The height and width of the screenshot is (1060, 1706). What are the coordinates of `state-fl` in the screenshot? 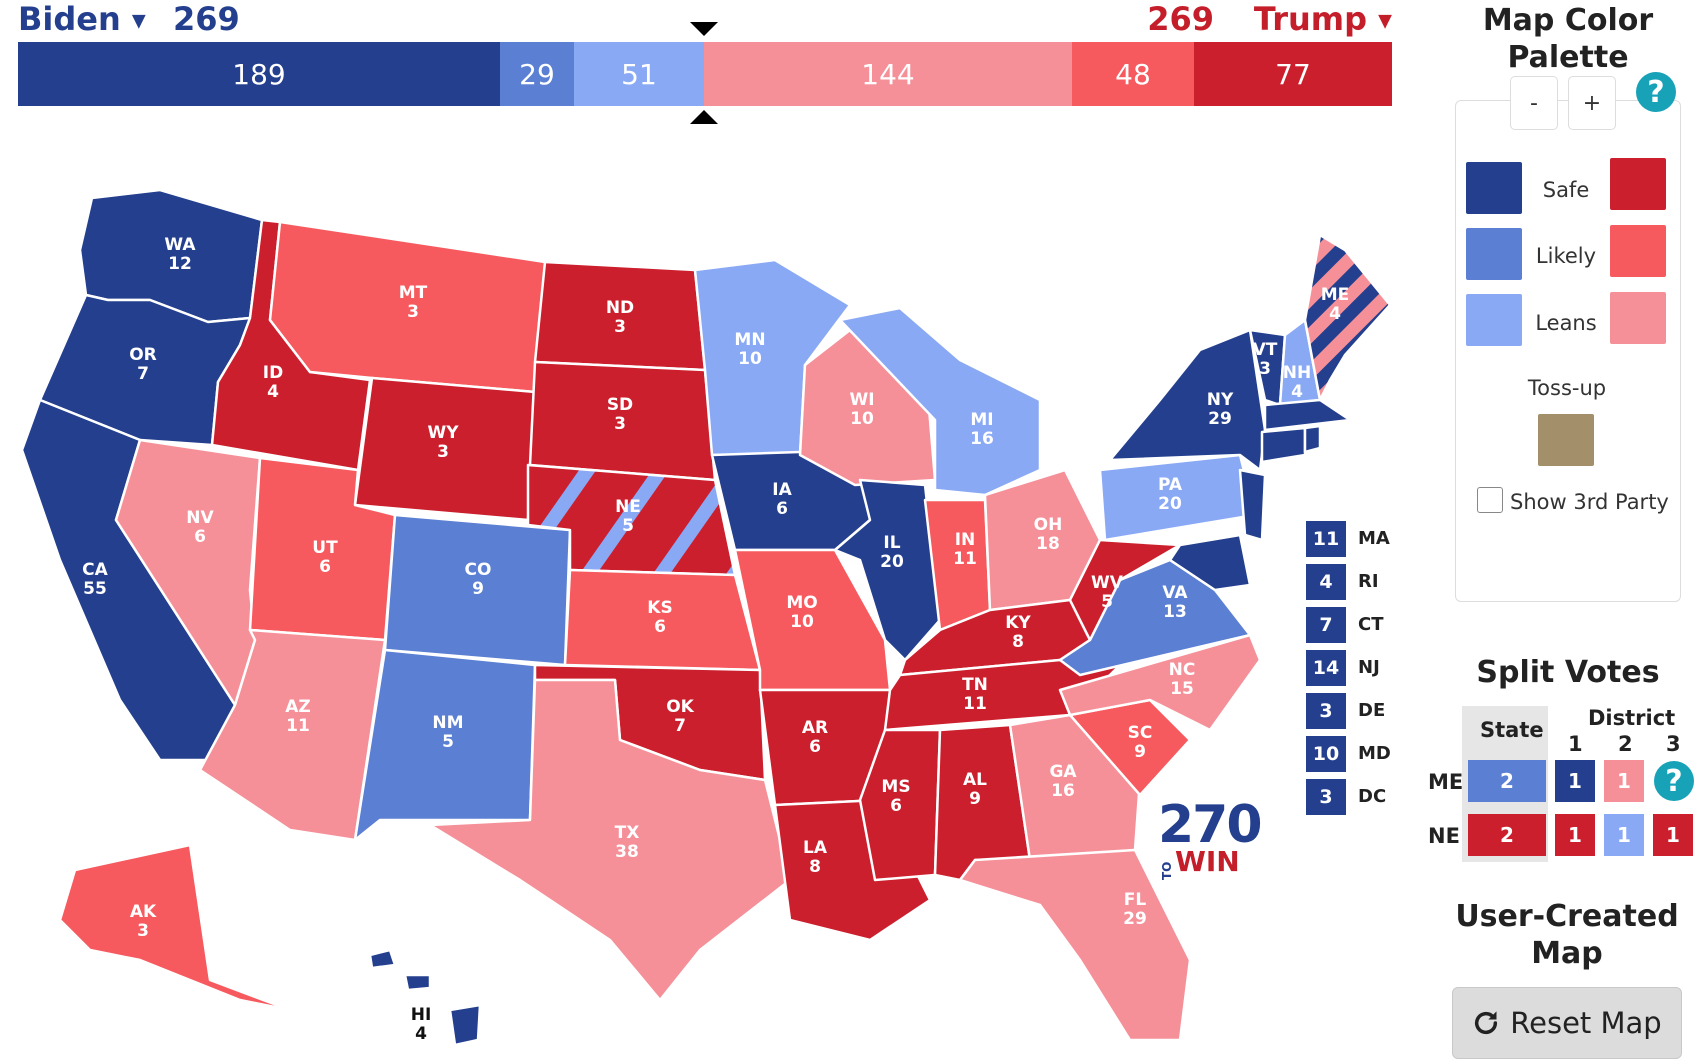 It's located at (1075, 945).